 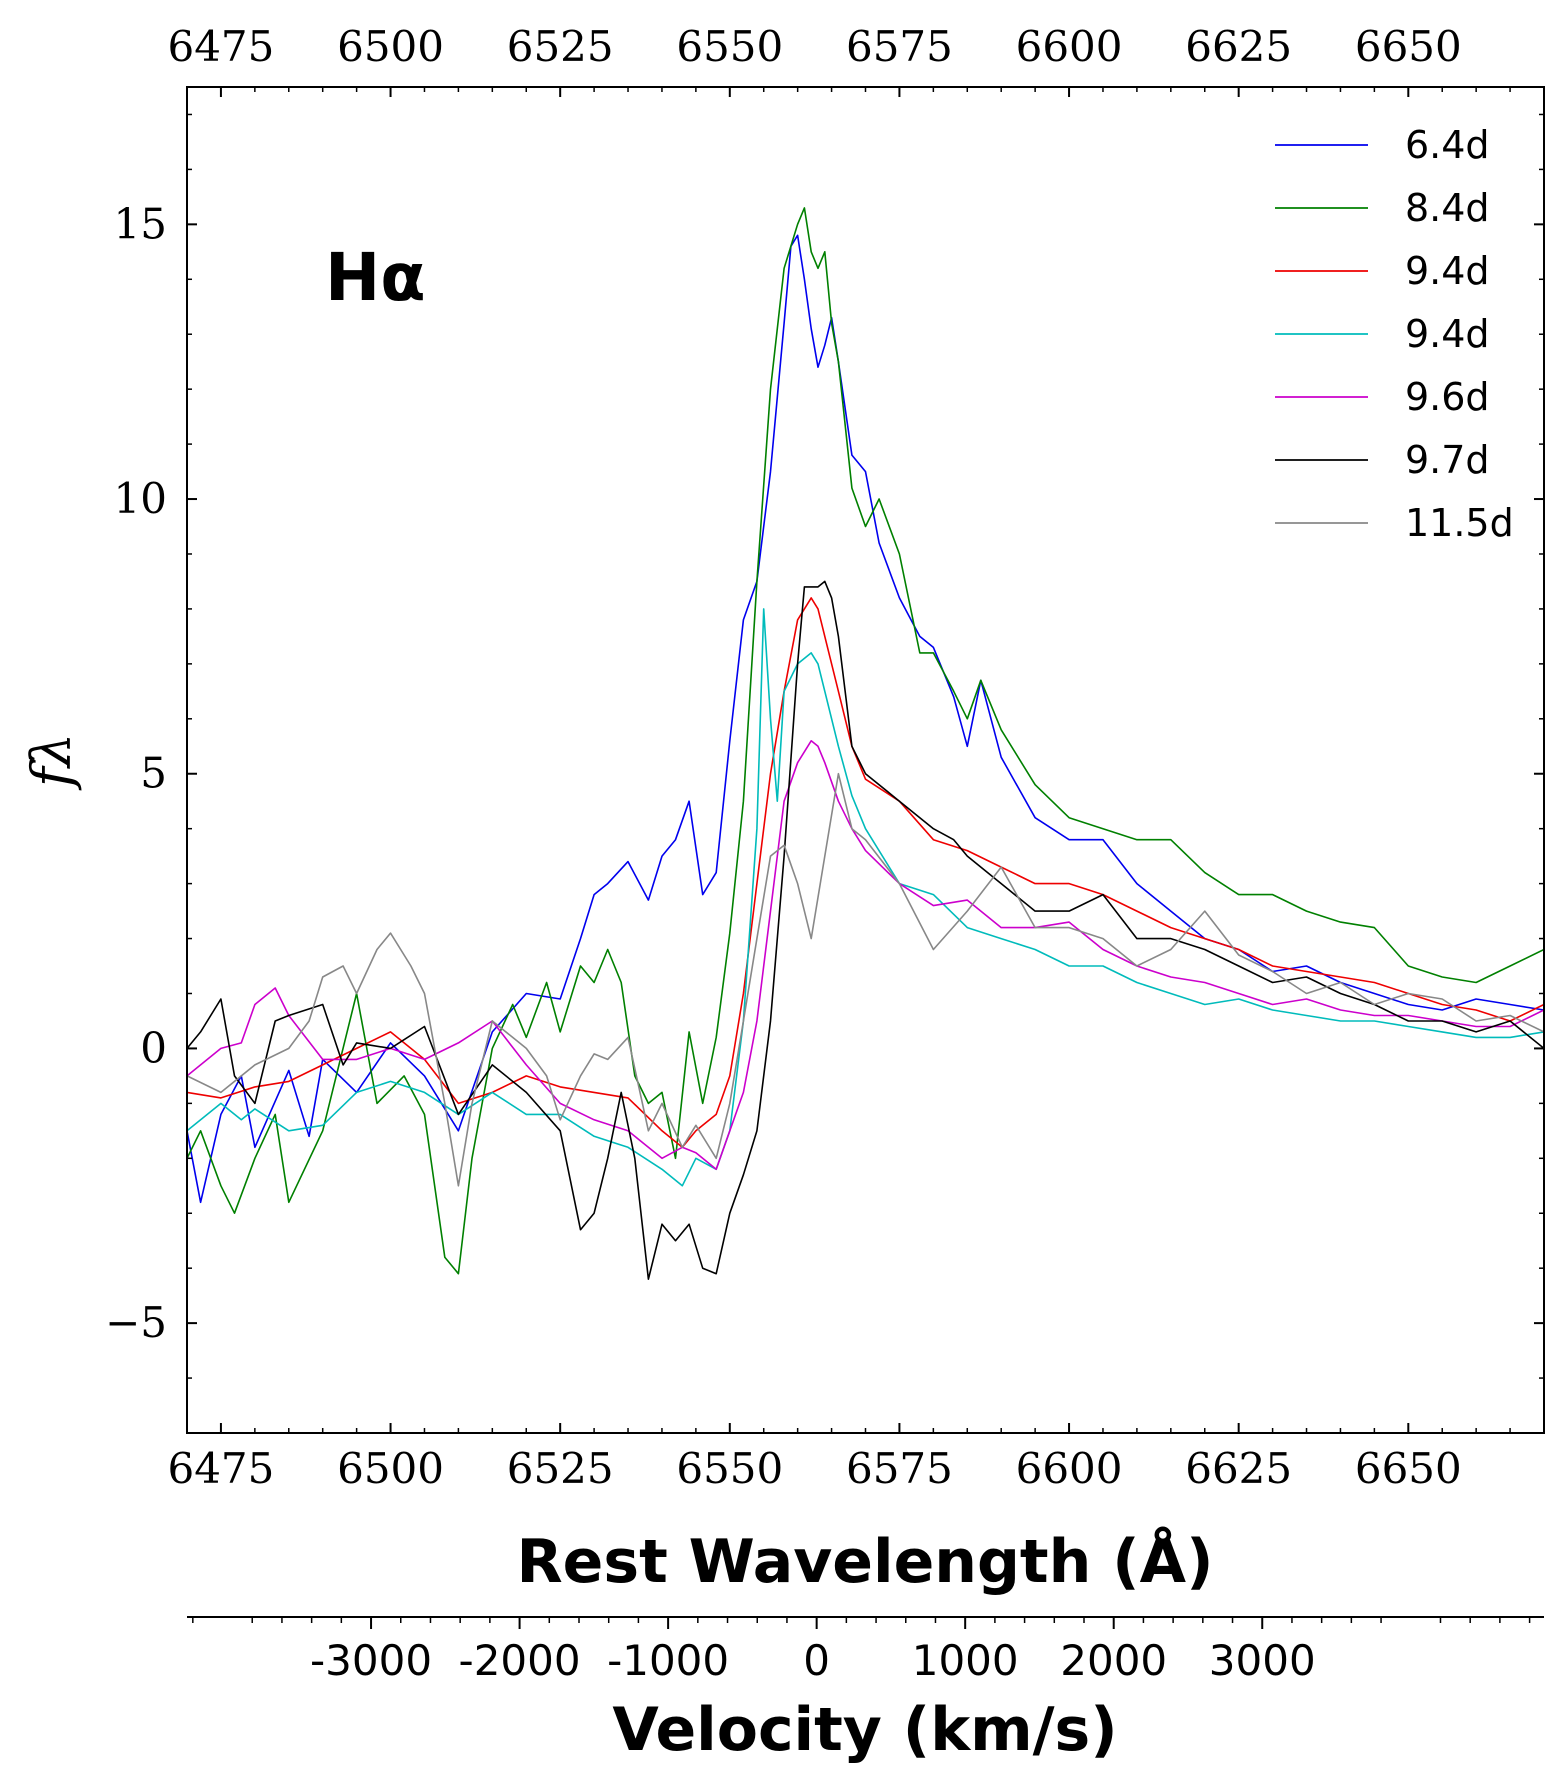 I want to click on legend: 6.4d 8.4d 9.4d 9.4d 9.6d 9.7d 11.5d, so click(x=1394, y=334).